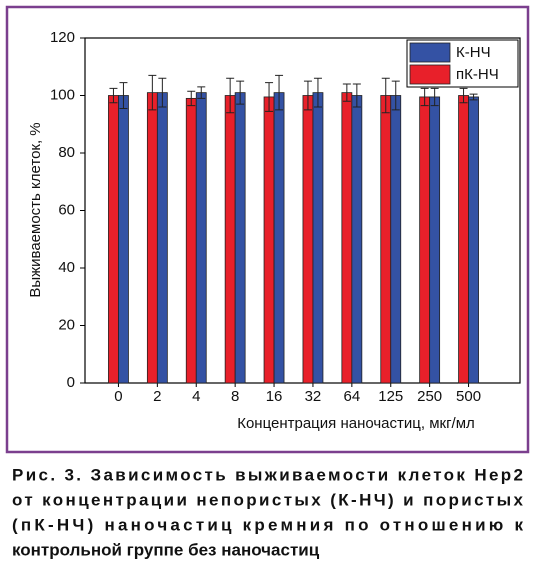  What do you see at coordinates (166, 549) in the screenshot?
I see `caption-line: контрольной группе без наночастиц` at bounding box center [166, 549].